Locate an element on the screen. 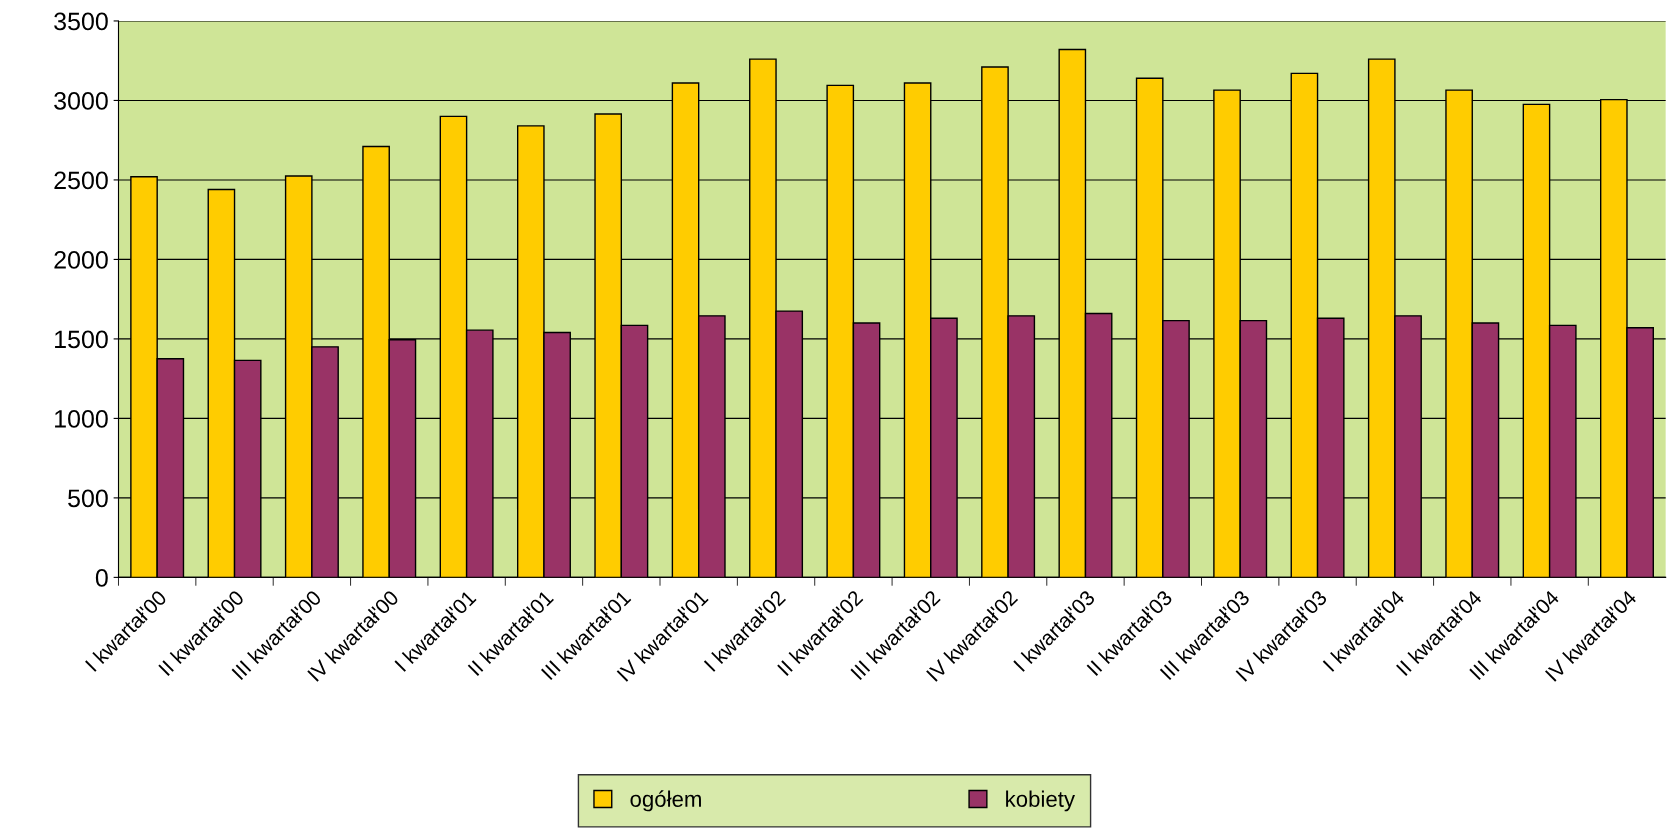  y-tick-label: 3000 is located at coordinates (81, 101).